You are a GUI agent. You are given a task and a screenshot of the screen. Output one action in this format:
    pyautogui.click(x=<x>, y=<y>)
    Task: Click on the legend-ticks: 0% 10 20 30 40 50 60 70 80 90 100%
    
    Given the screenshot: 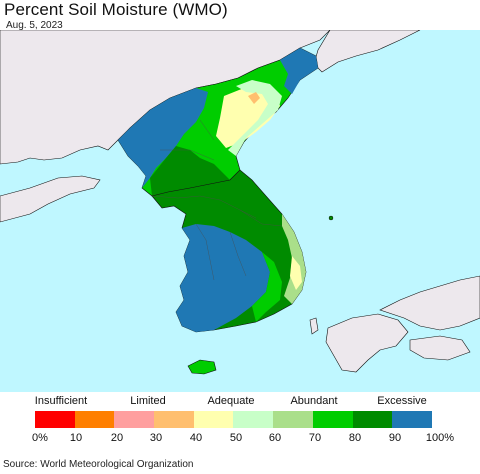 What is the action you would take?
    pyautogui.click(x=240, y=439)
    